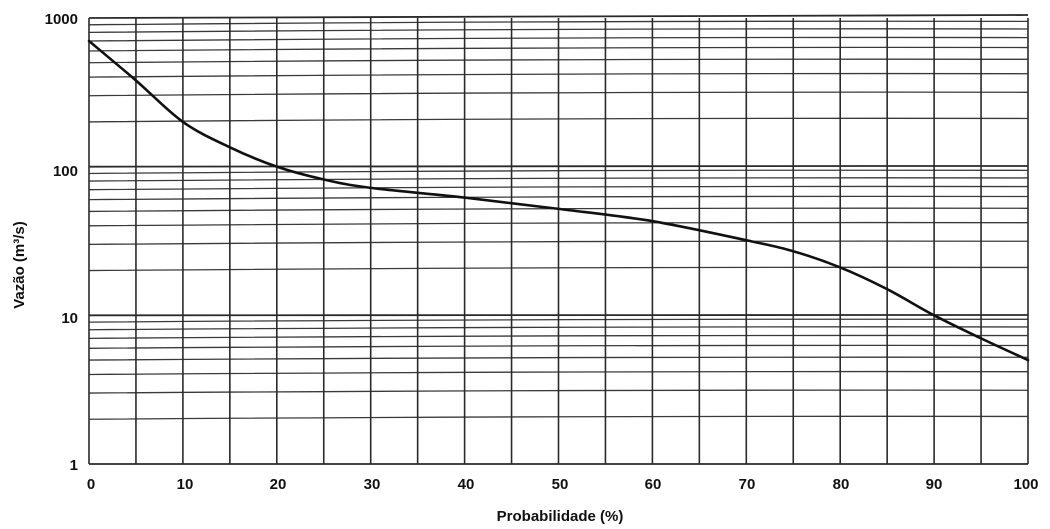 This screenshot has width=1050, height=529. Describe the element at coordinates (934, 484) in the screenshot. I see `x-tick-label-90: 90` at that location.